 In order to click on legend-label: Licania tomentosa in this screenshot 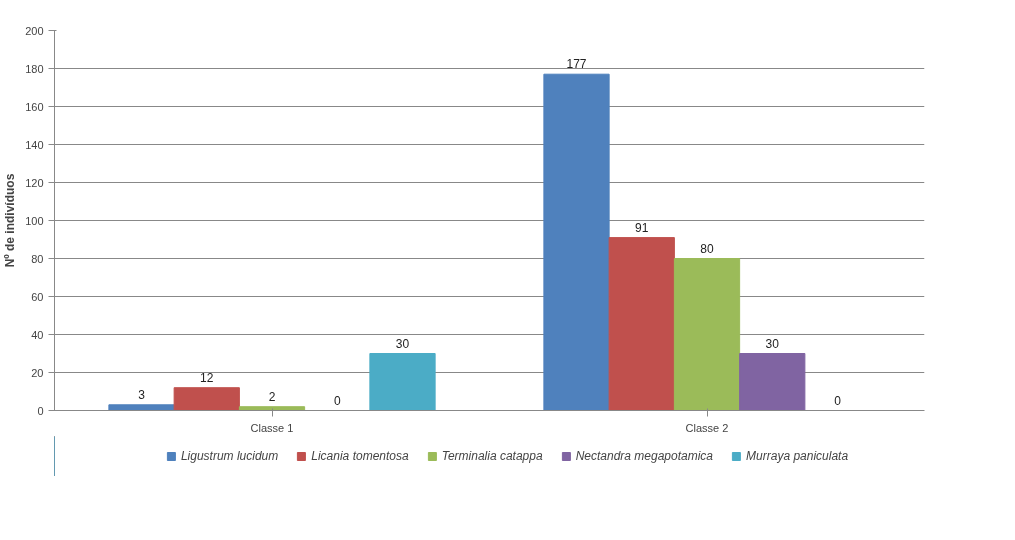, I will do `click(360, 456)`.